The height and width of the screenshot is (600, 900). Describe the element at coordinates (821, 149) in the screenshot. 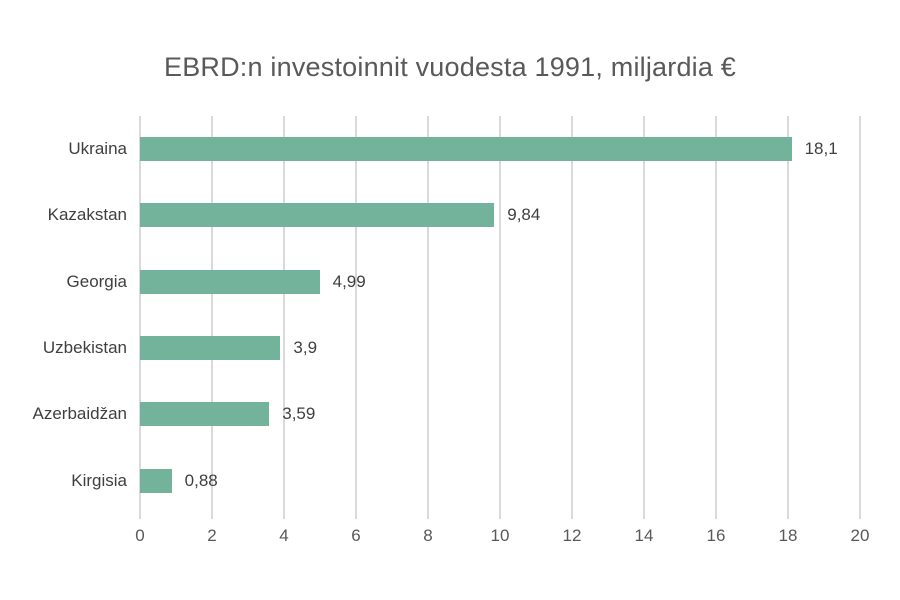

I see `bar-value-label: 18,1` at that location.